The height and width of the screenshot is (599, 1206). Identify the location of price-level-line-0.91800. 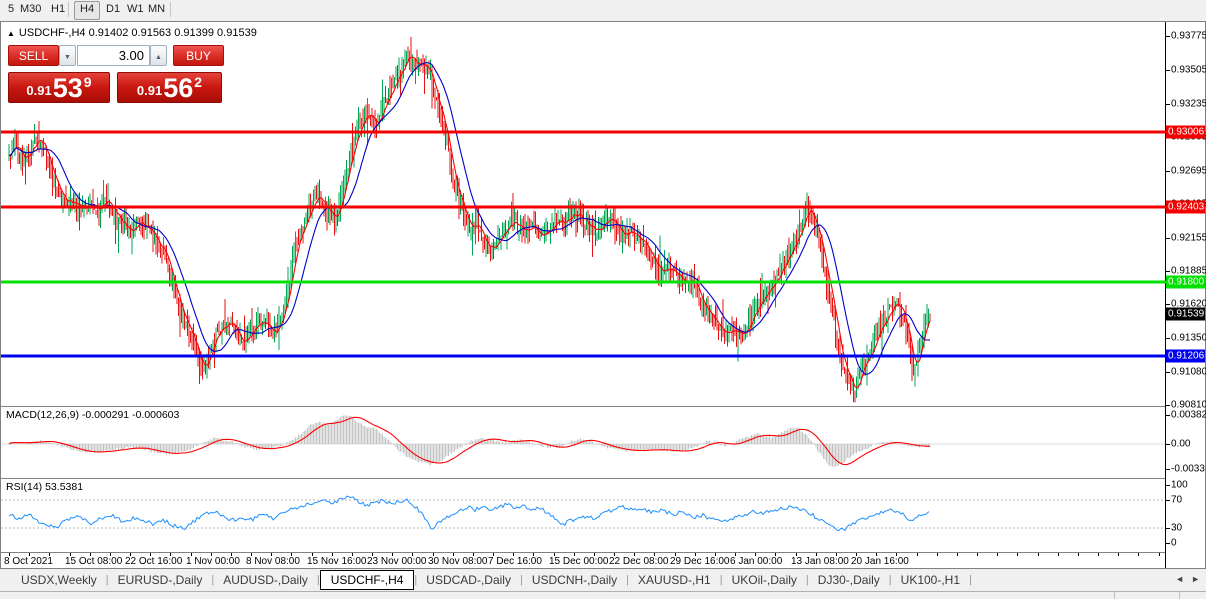
(583, 282).